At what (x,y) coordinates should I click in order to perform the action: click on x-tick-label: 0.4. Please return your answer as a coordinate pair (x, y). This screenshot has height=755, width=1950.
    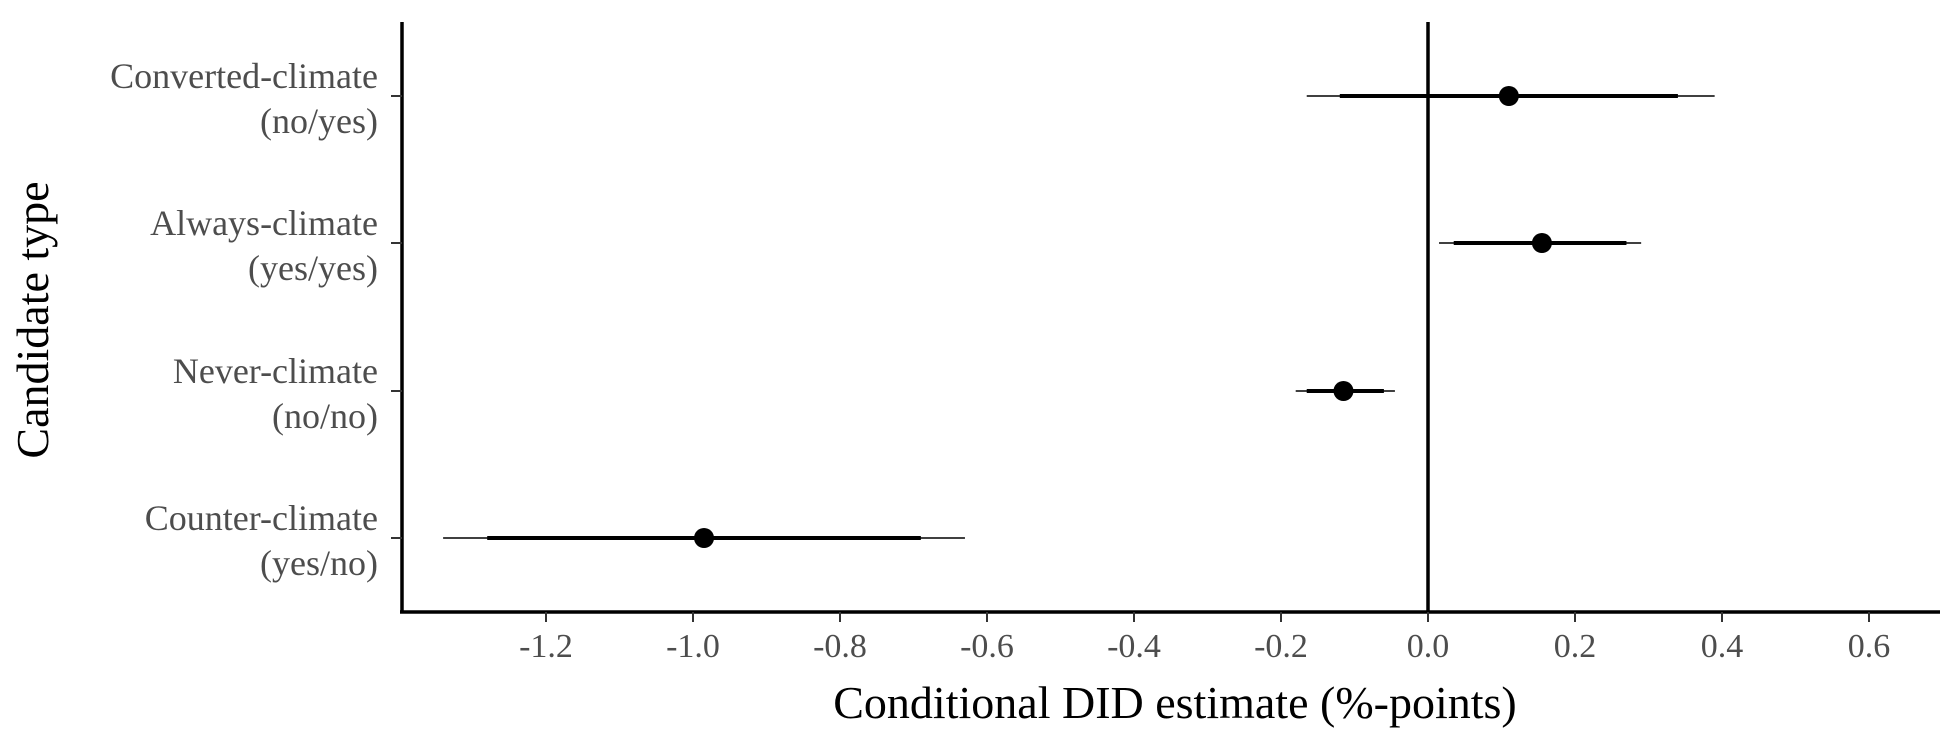
    Looking at the image, I should click on (1722, 646).